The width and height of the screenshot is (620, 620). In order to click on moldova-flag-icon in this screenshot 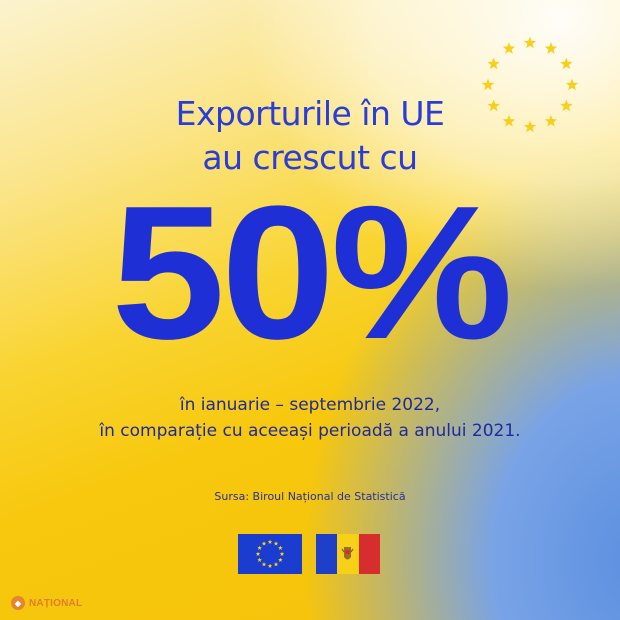, I will do `click(348, 554)`.